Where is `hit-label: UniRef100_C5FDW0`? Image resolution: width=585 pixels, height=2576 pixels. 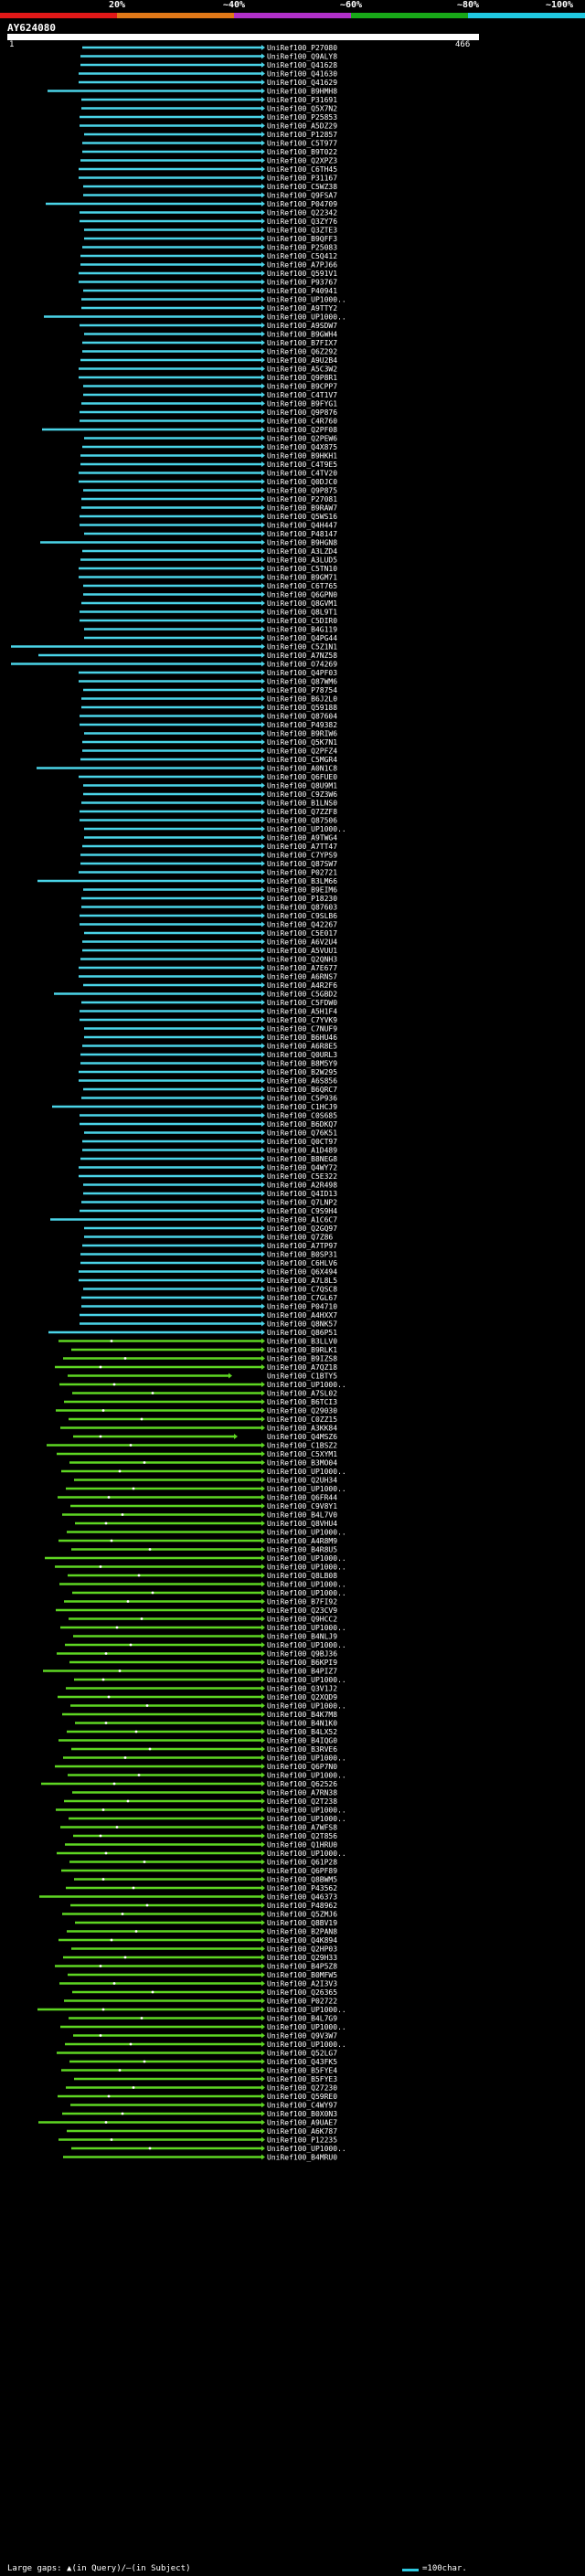 hit-label: UniRef100_C5FDW0 is located at coordinates (302, 1003).